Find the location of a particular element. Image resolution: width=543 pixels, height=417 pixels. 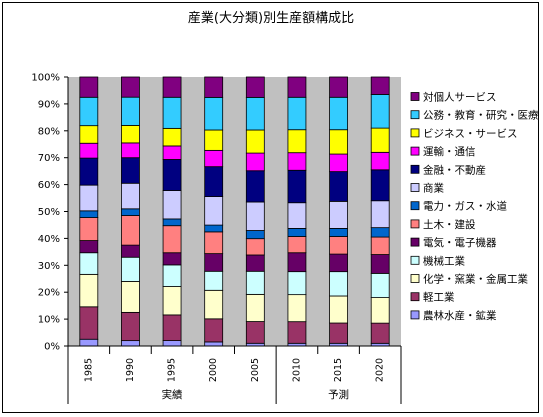

legend-item: 化学・窯業・金属工業 is located at coordinates (469, 279).